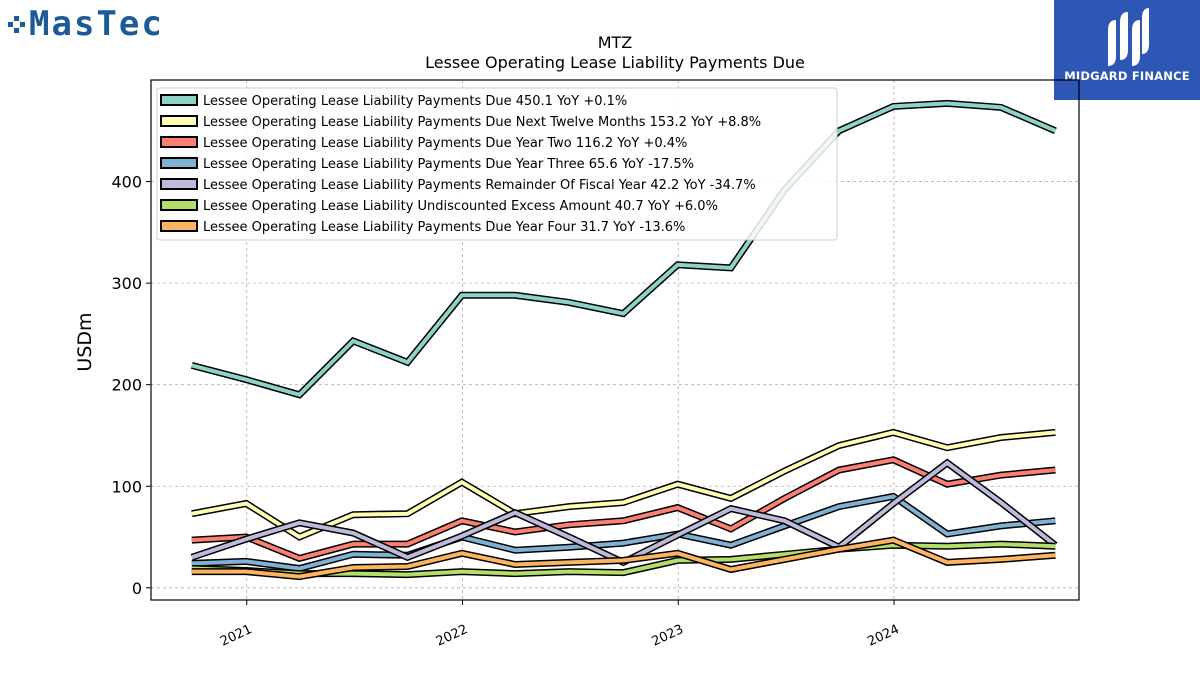  I want to click on y-tick-label: 400, so click(126, 182).